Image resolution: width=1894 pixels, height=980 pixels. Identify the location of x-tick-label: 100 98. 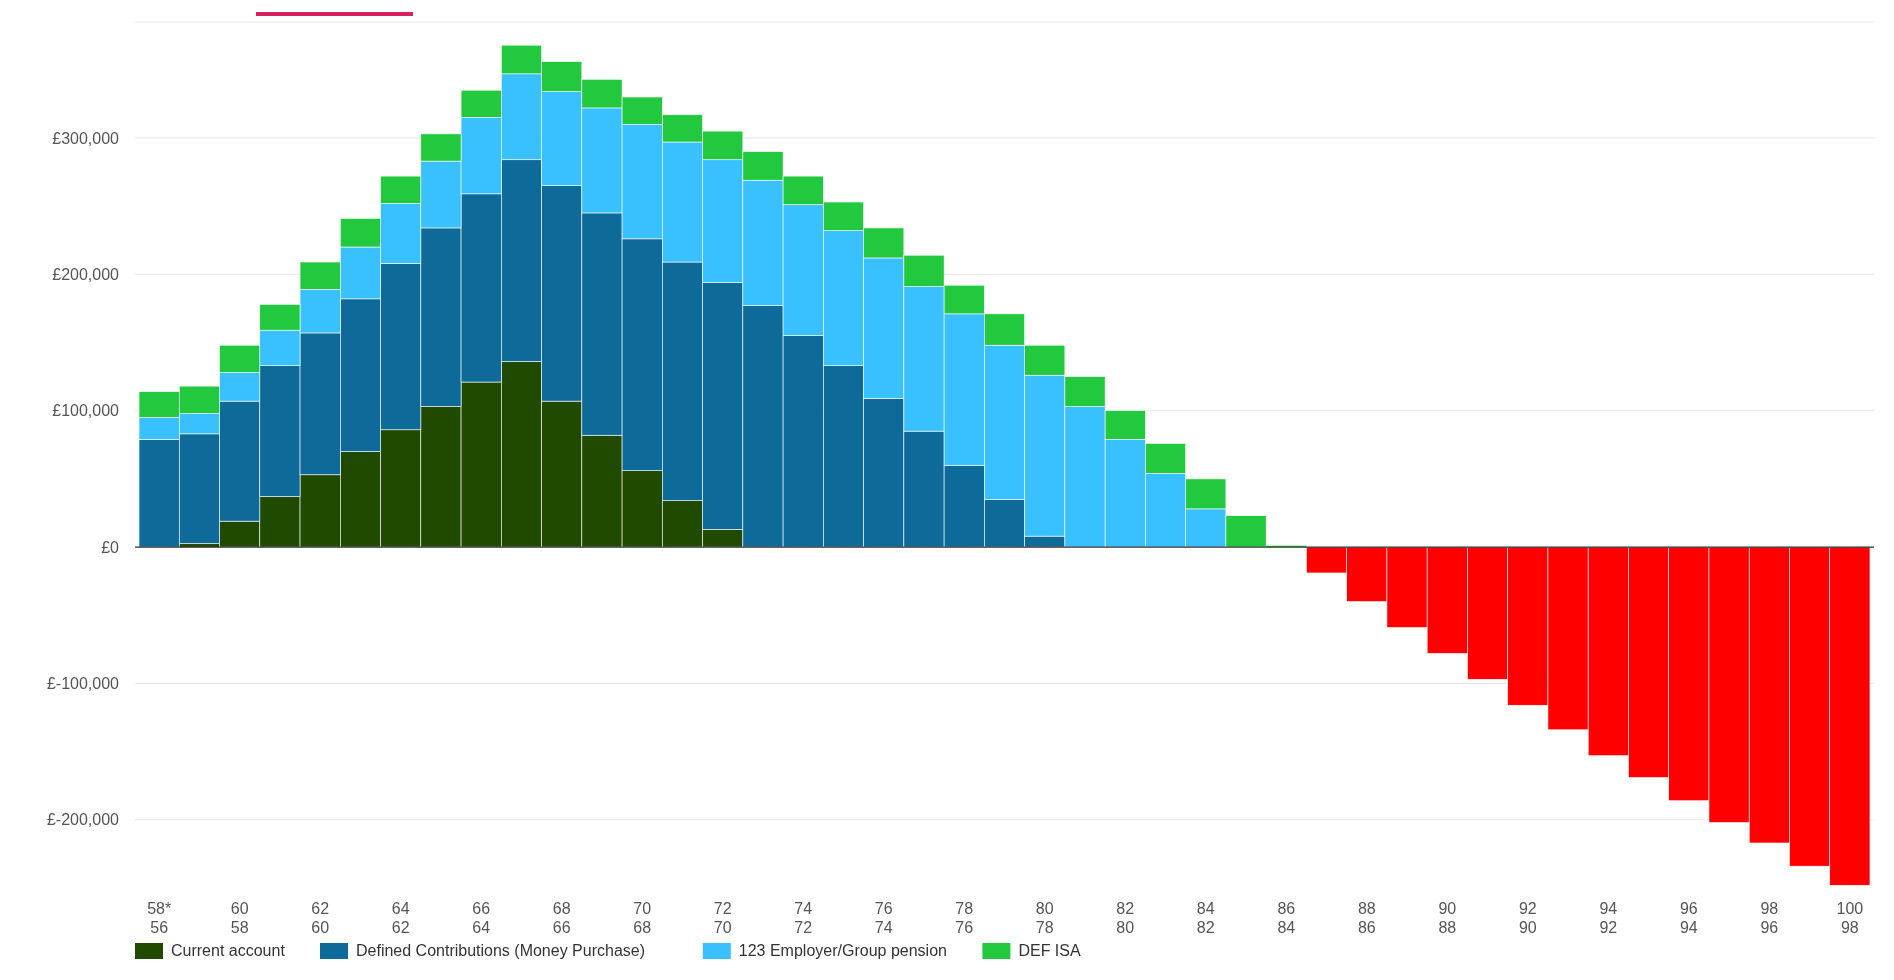
(1850, 918).